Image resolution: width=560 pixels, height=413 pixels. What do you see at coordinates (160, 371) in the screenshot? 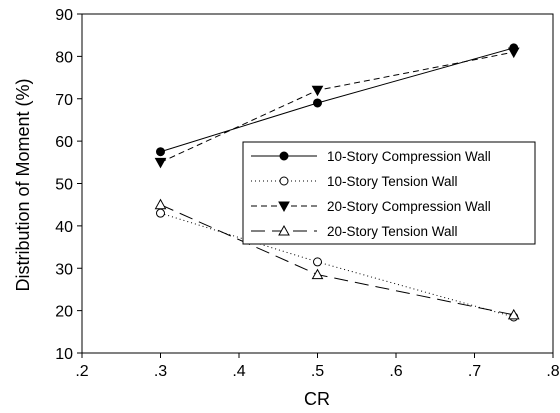
I see `x-tick-label: .3` at bounding box center [160, 371].